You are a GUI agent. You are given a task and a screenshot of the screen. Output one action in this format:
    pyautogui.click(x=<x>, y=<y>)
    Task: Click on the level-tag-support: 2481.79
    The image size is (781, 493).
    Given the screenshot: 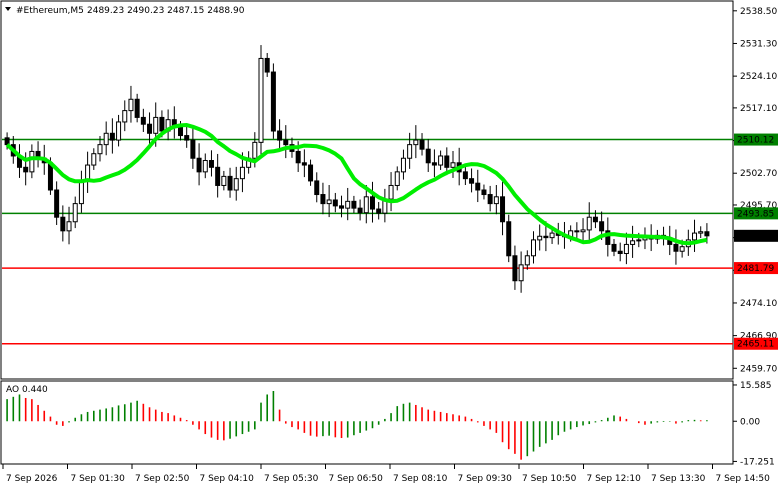 What is the action you would take?
    pyautogui.click(x=755, y=269)
    